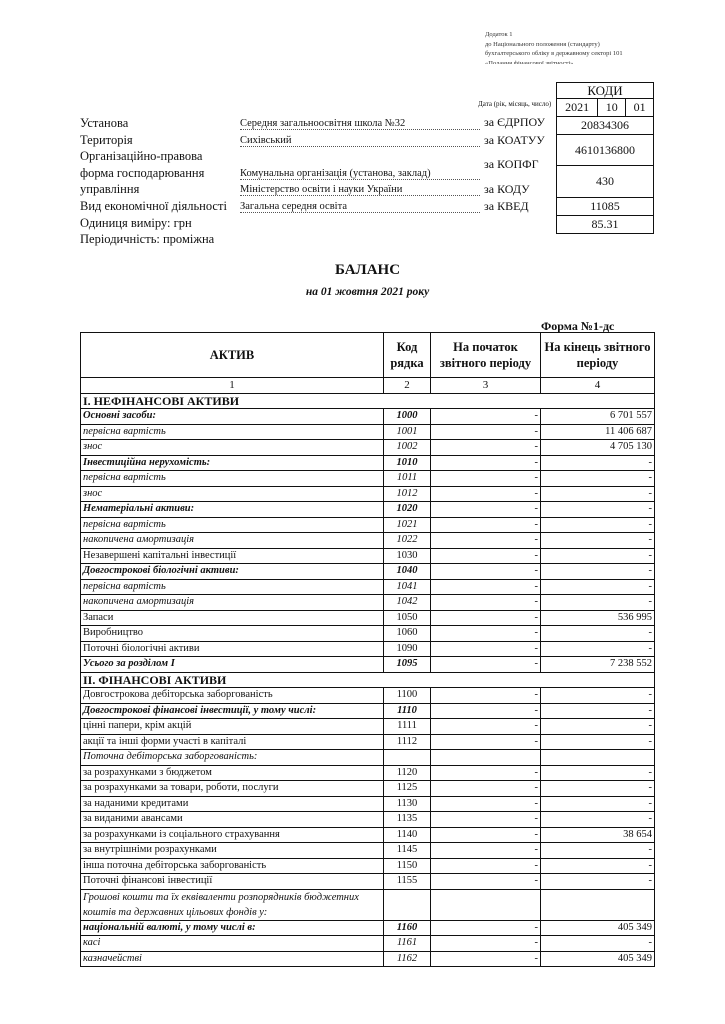 The width and height of the screenshot is (725, 1024). Describe the element at coordinates (605, 90) in the screenshot. I see `codes-header: КОДИ` at that location.